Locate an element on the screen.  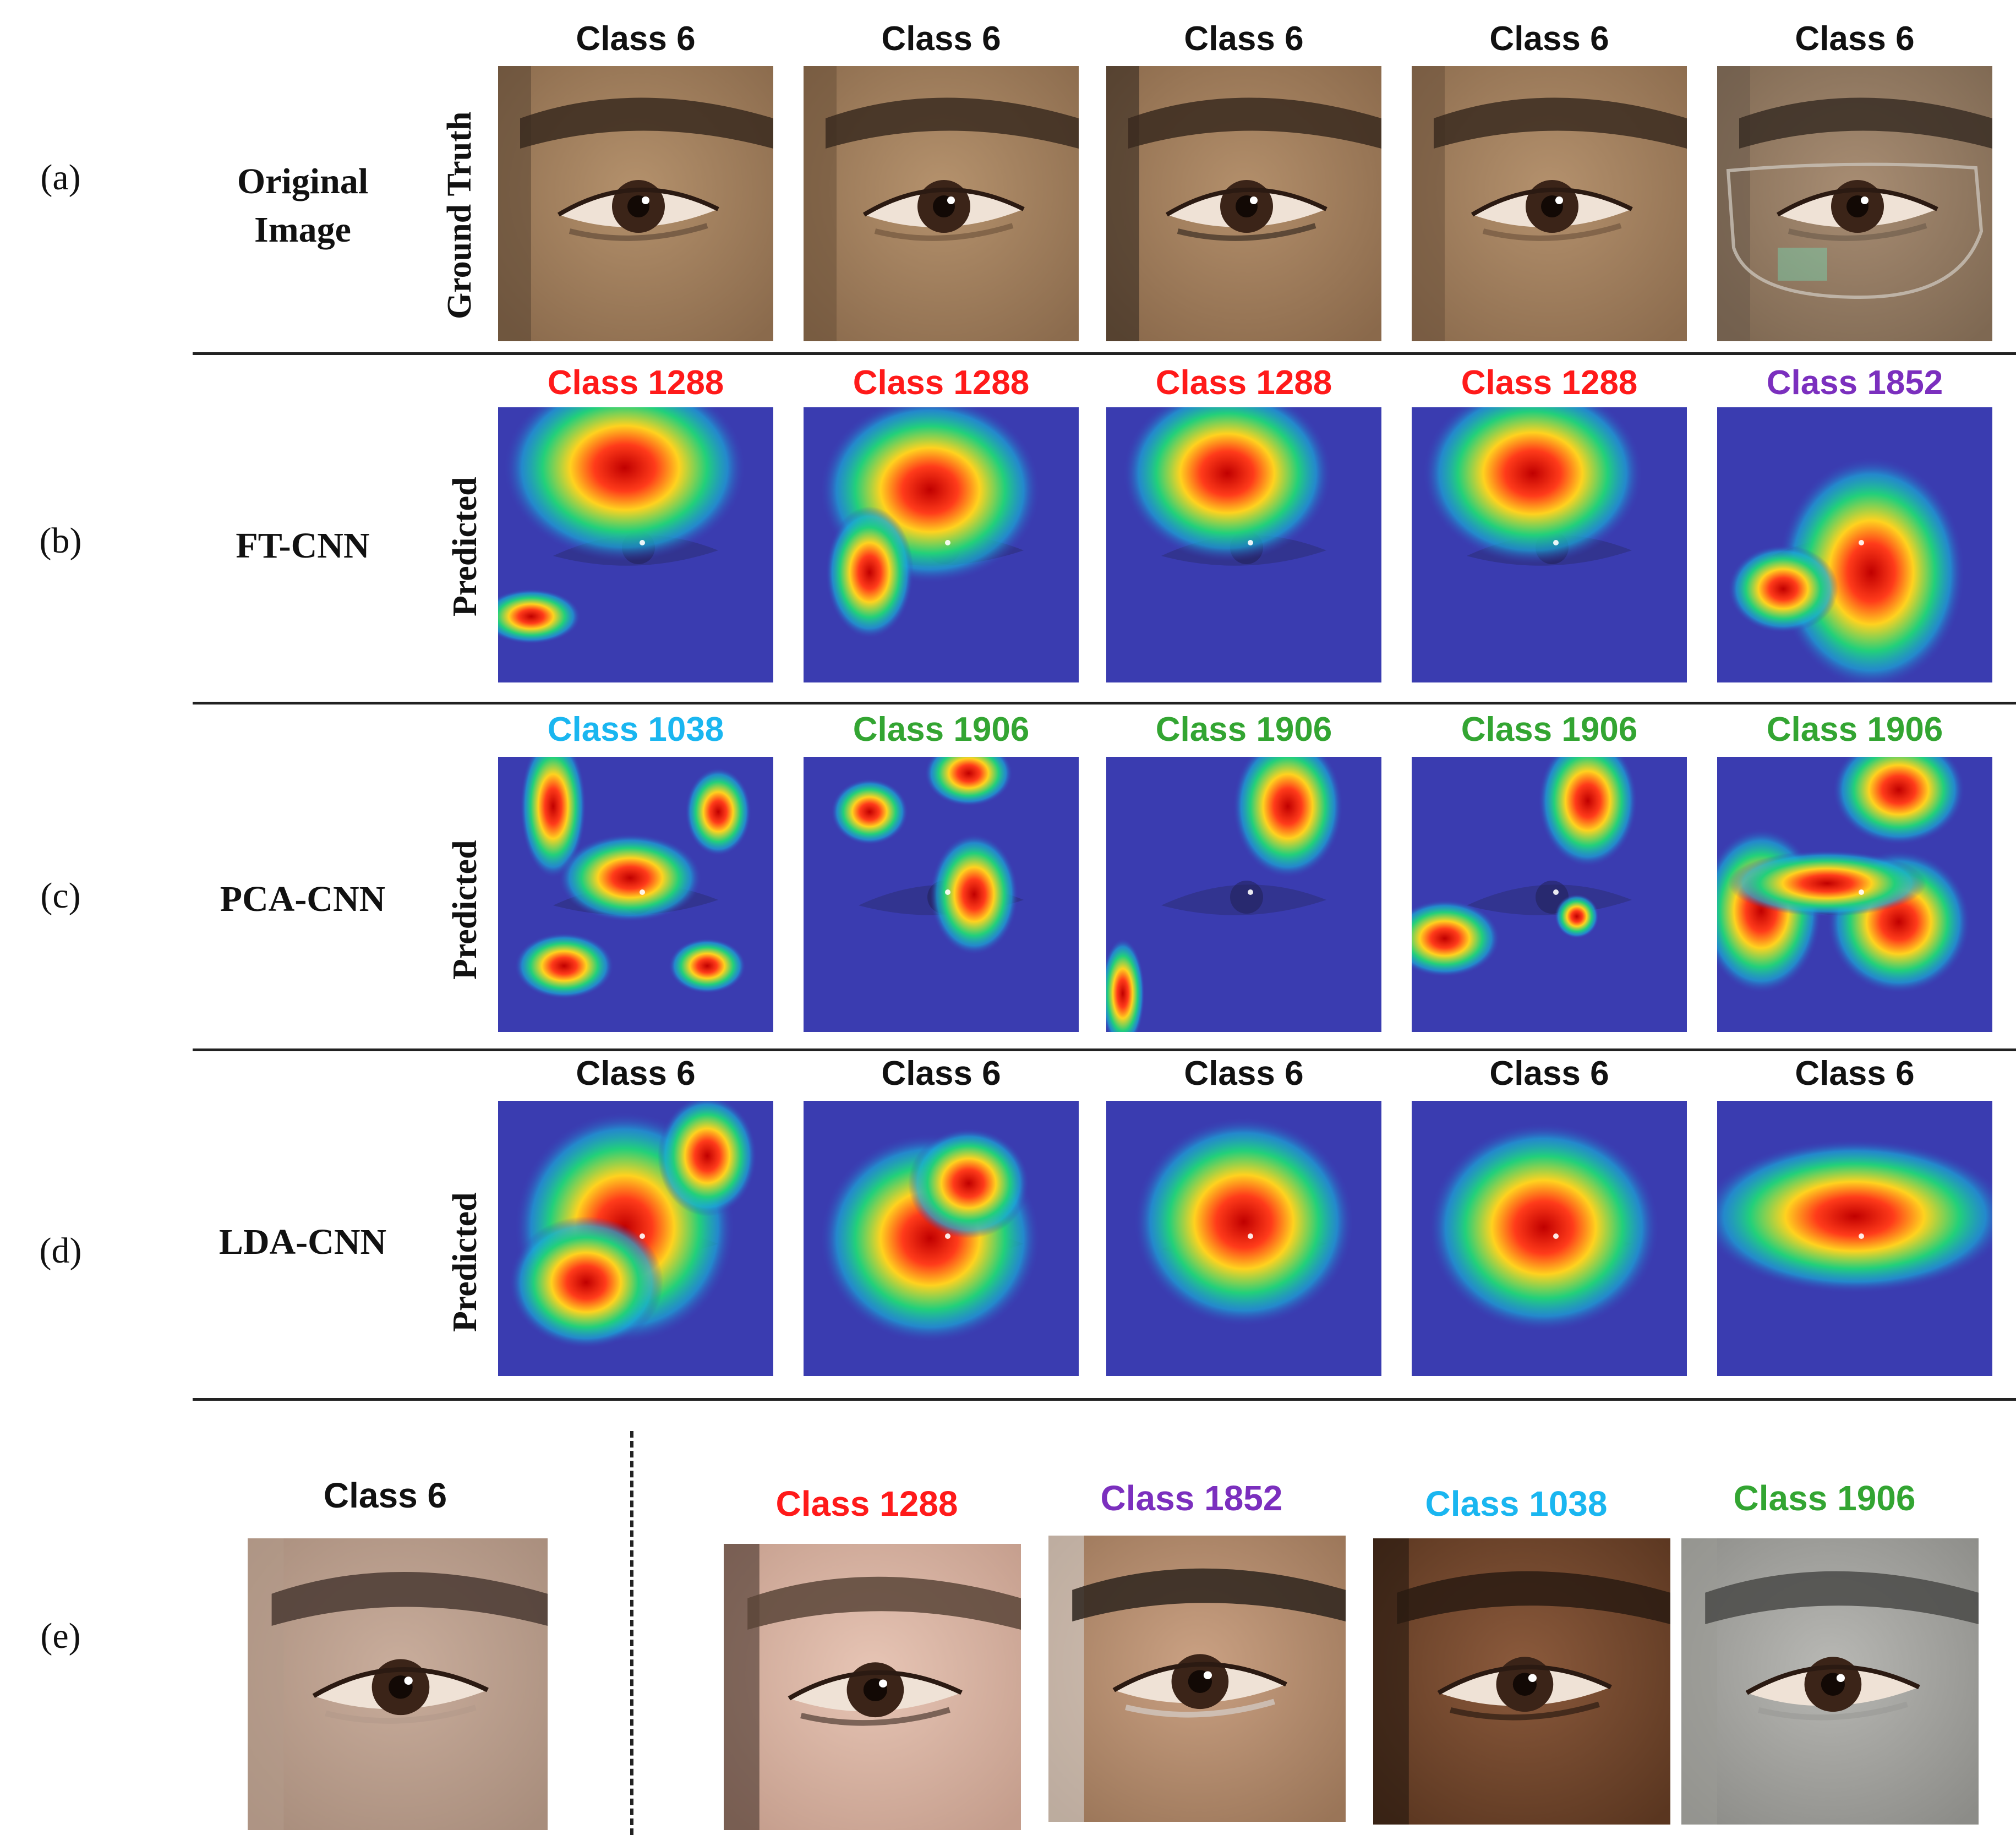
panel-label-d: (d) is located at coordinates (60, 1251).